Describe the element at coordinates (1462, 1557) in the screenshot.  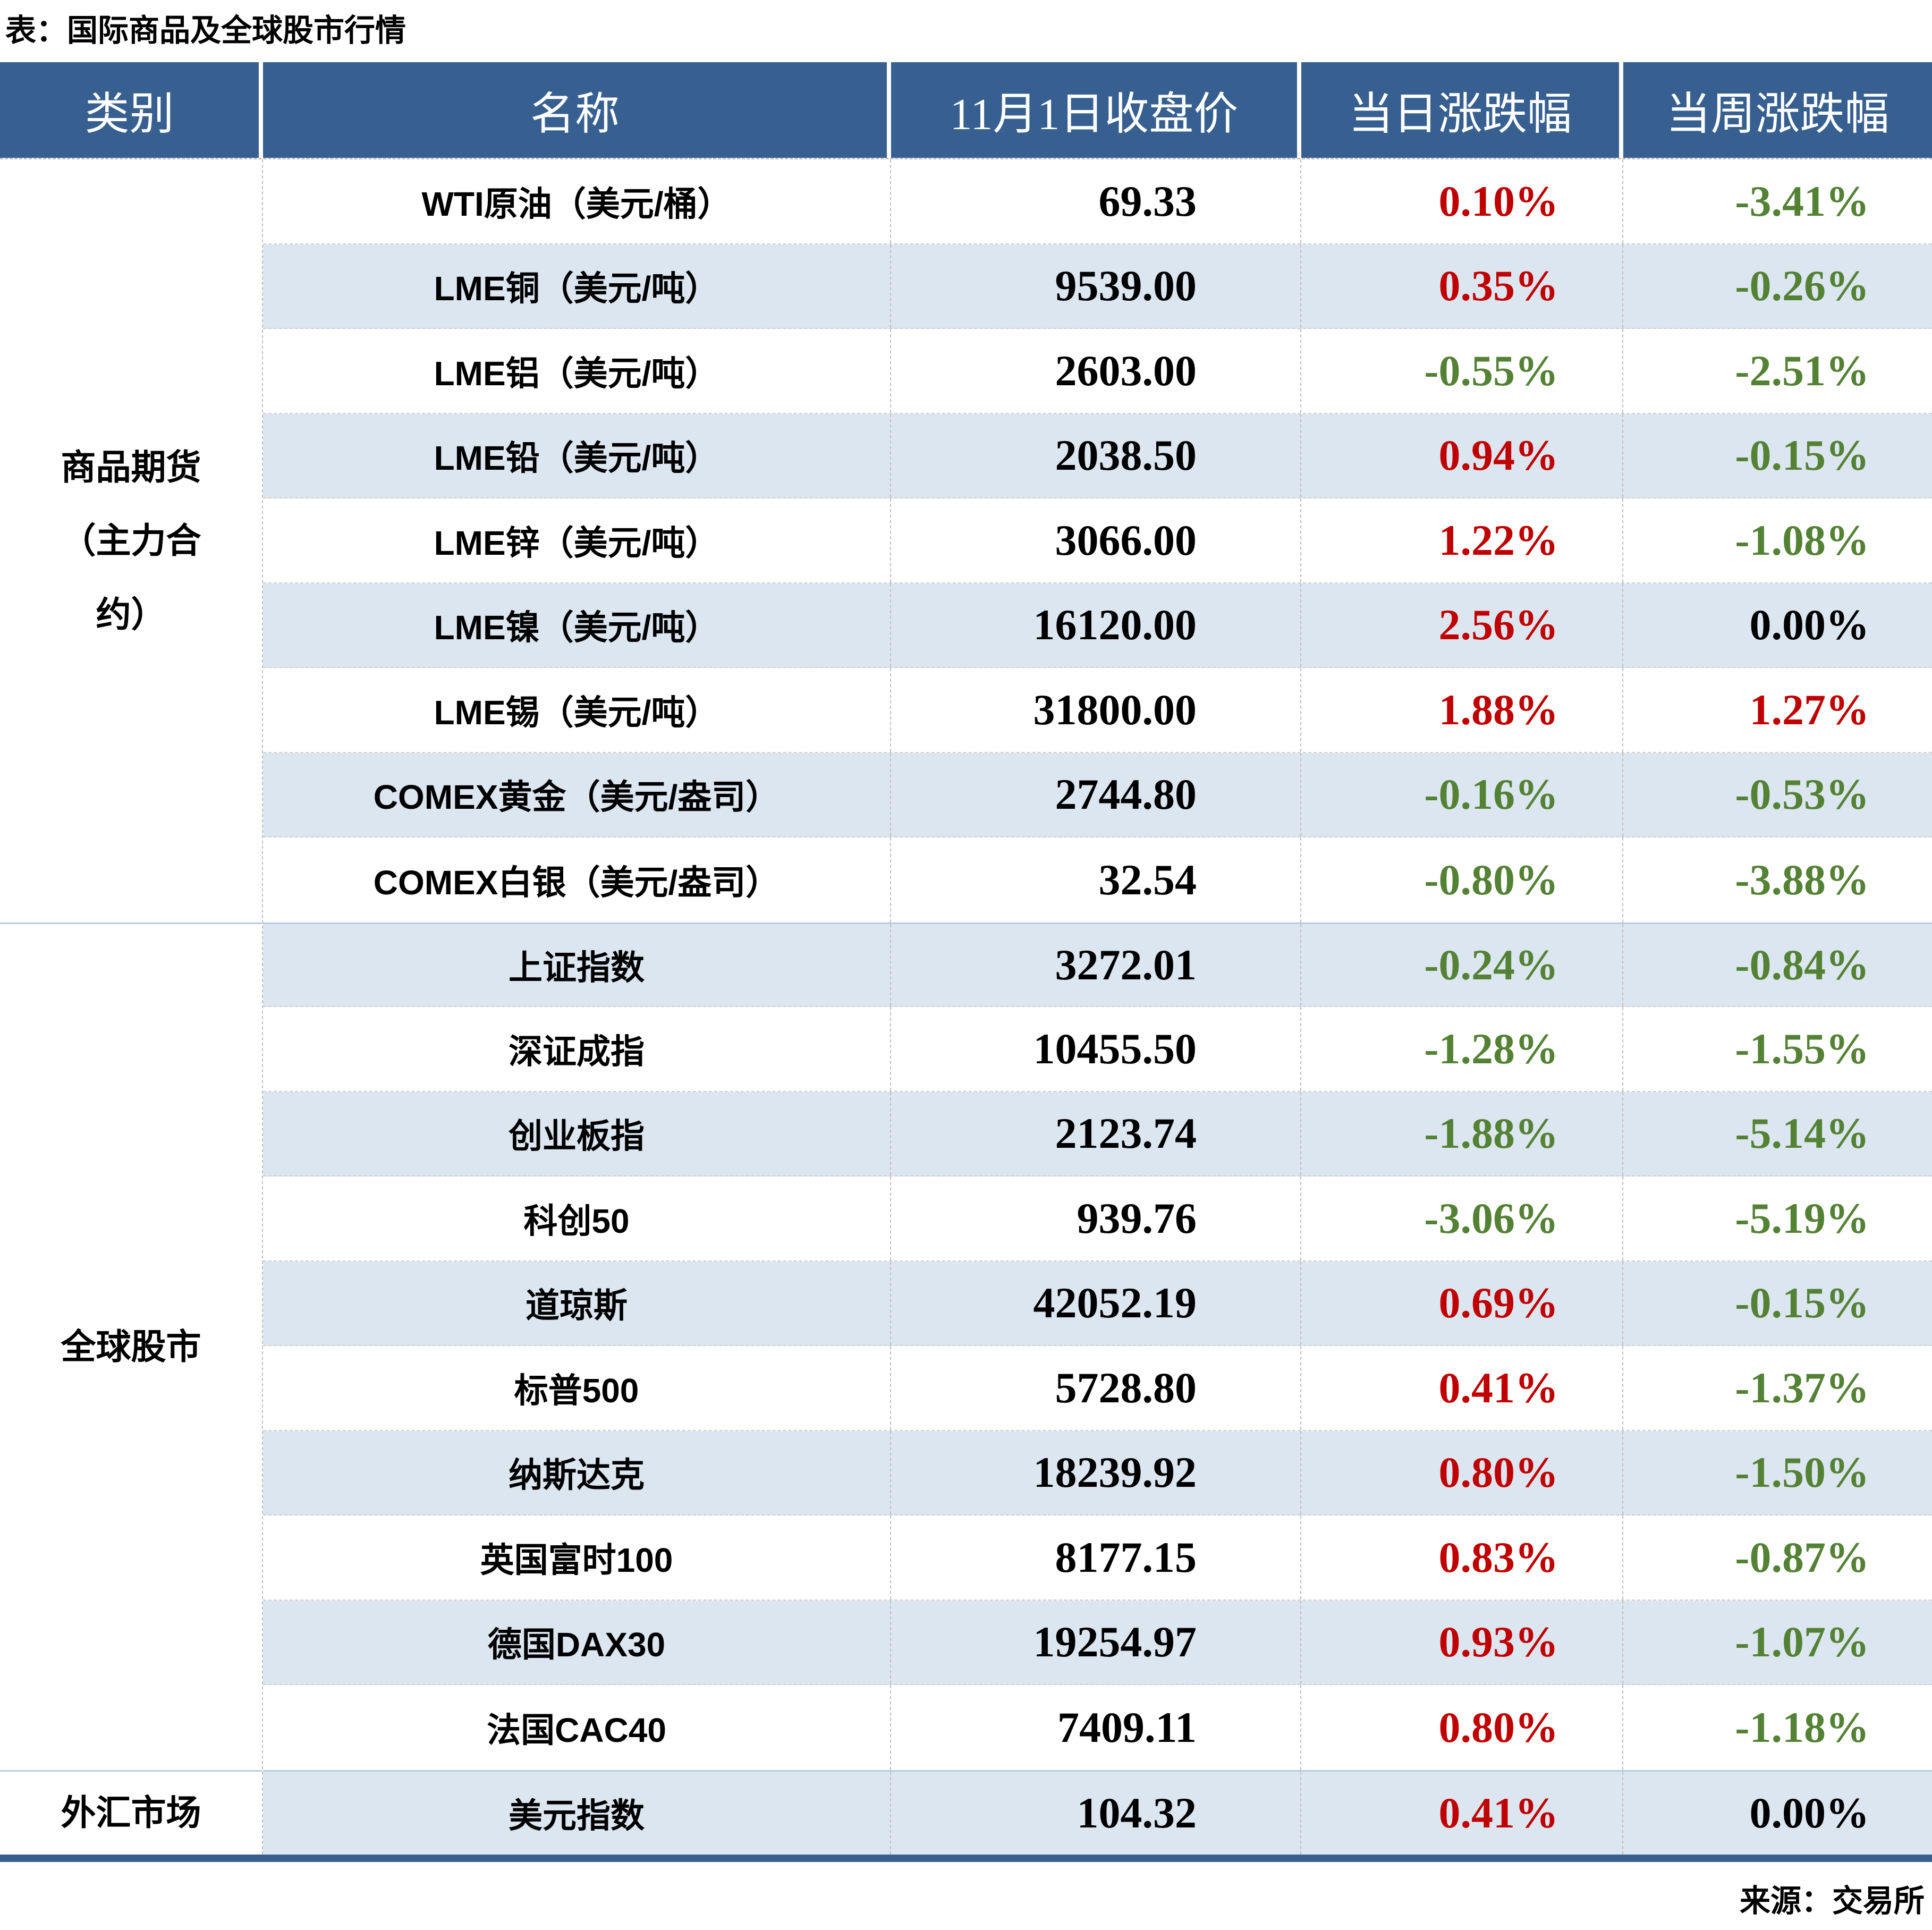
I see `day-change-cell: 0.83%` at that location.